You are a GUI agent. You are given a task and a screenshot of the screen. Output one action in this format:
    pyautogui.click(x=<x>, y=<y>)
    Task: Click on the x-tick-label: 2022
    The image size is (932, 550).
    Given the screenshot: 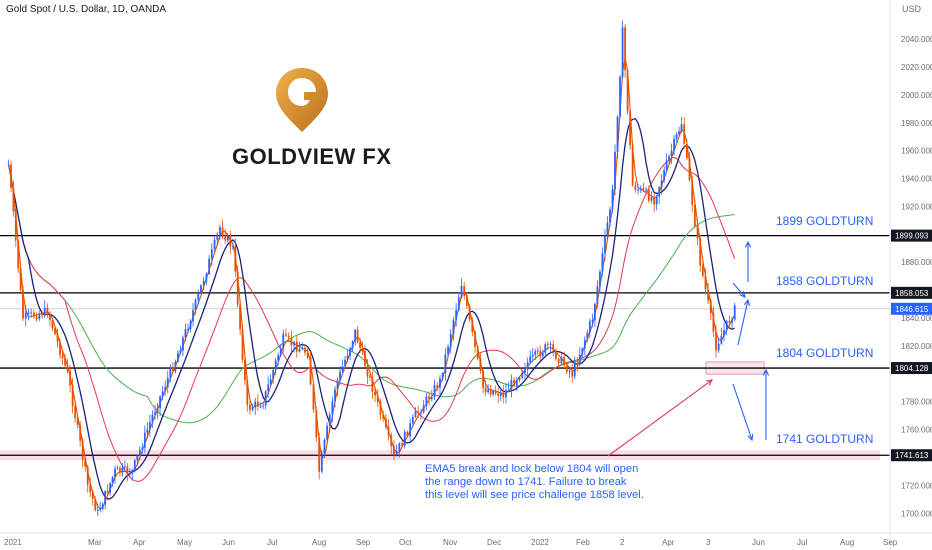 What is the action you would take?
    pyautogui.click(x=540, y=542)
    